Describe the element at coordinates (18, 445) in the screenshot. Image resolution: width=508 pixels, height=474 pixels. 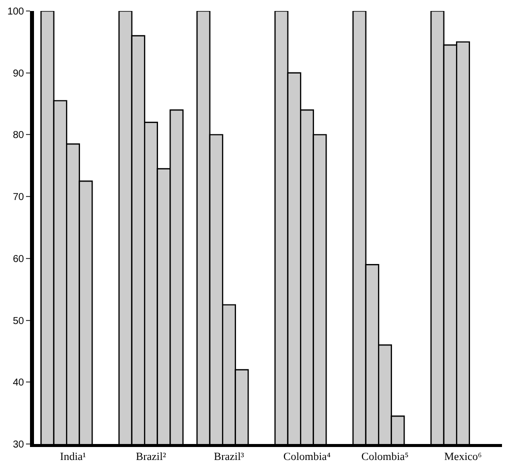
I see `y-tick-label: 30` at that location.